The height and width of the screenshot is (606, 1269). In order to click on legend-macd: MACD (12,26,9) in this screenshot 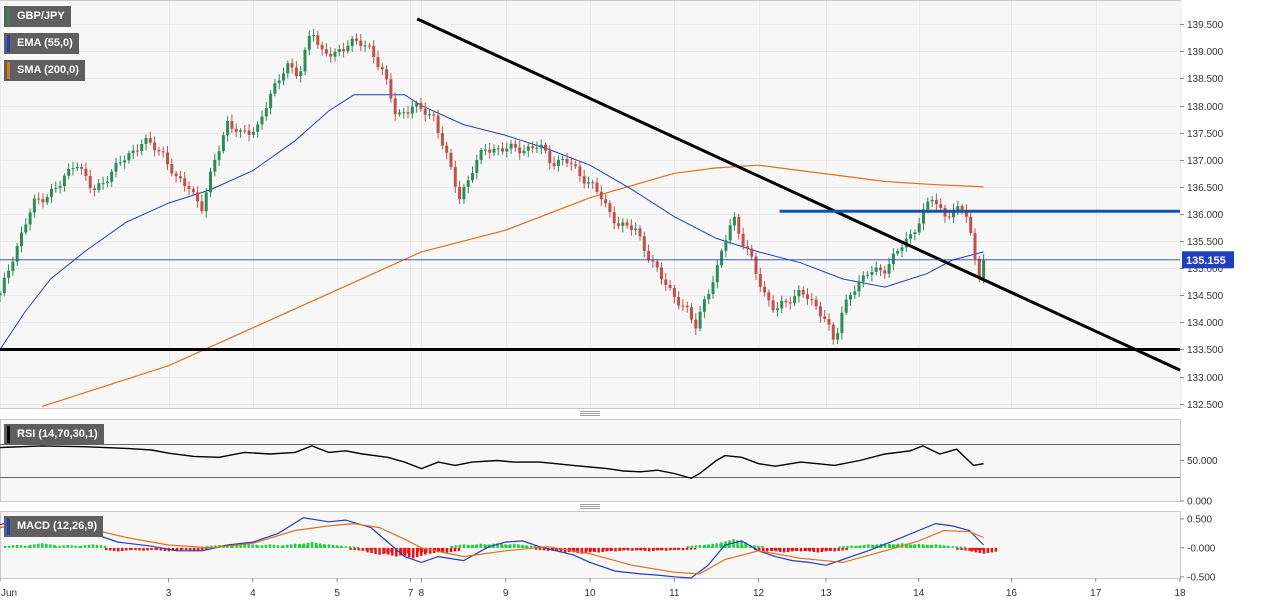, I will do `click(54, 526)`.